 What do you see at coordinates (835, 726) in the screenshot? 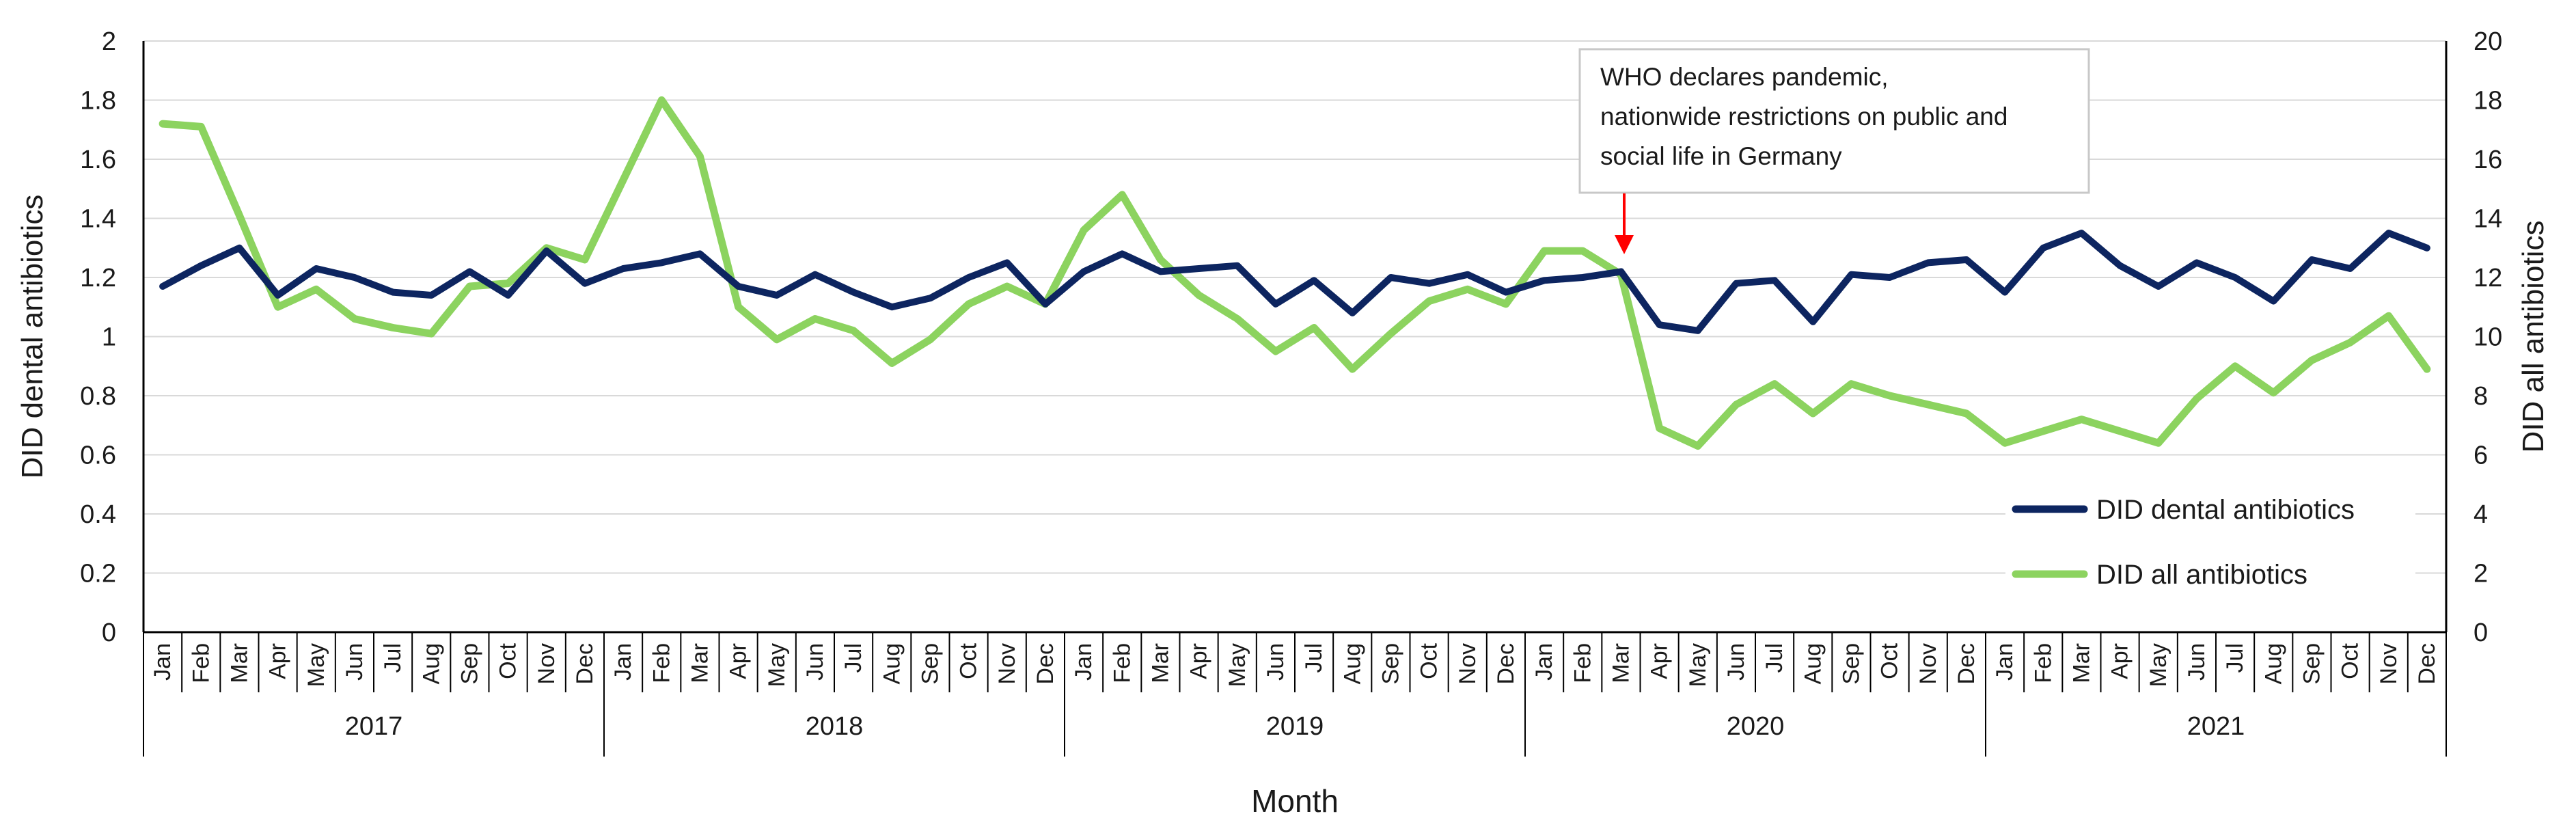
I see `year-label: 2018` at bounding box center [835, 726].